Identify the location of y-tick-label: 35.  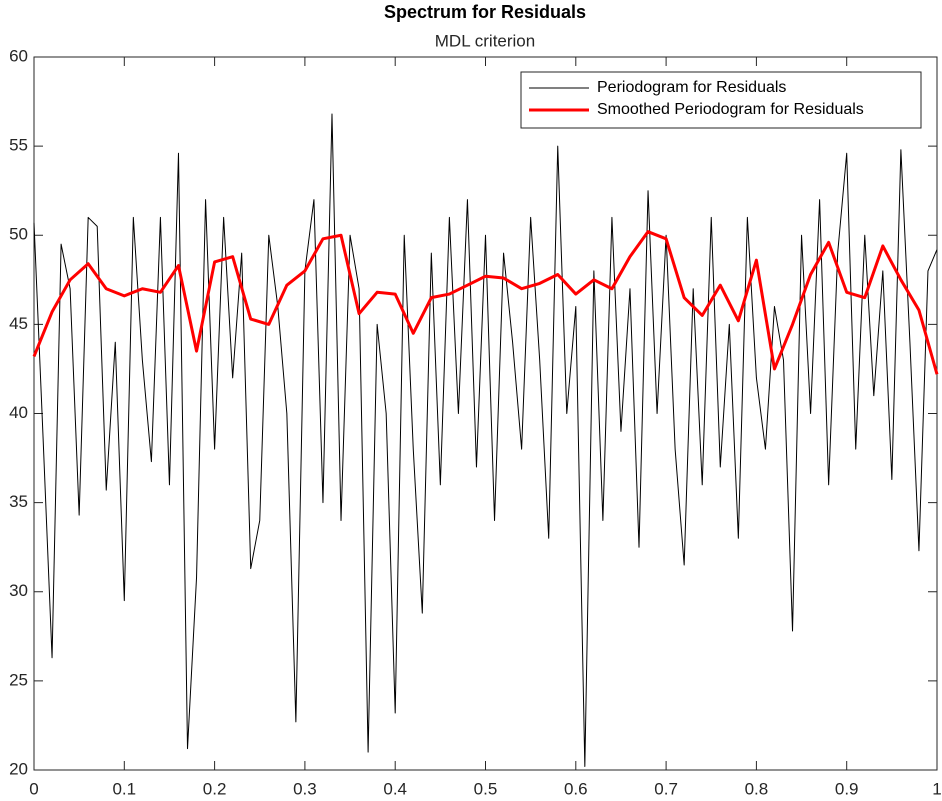
(18, 501).